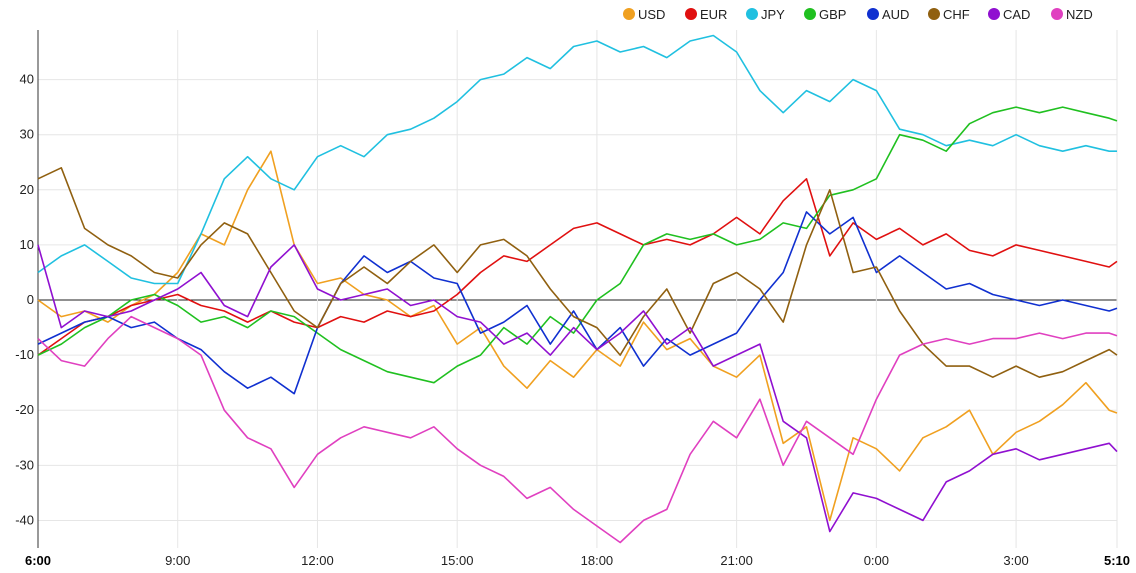 Image resolution: width=1136 pixels, height=573 pixels. I want to click on legend-label: CHF, so click(956, 14).